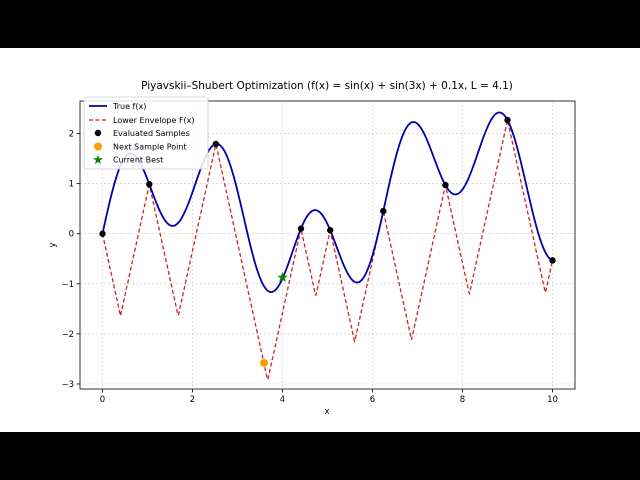 This screenshot has width=640, height=480. Describe the element at coordinates (282, 278) in the screenshot. I see `current-best-marker: ★` at that location.